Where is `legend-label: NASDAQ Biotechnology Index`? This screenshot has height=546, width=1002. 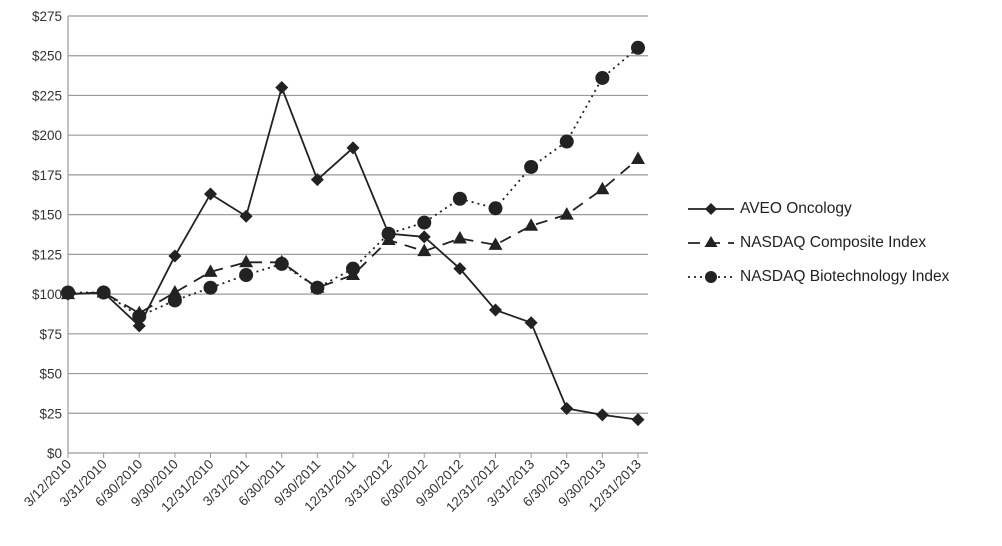 legend-label: NASDAQ Biotechnology Index is located at coordinates (845, 276).